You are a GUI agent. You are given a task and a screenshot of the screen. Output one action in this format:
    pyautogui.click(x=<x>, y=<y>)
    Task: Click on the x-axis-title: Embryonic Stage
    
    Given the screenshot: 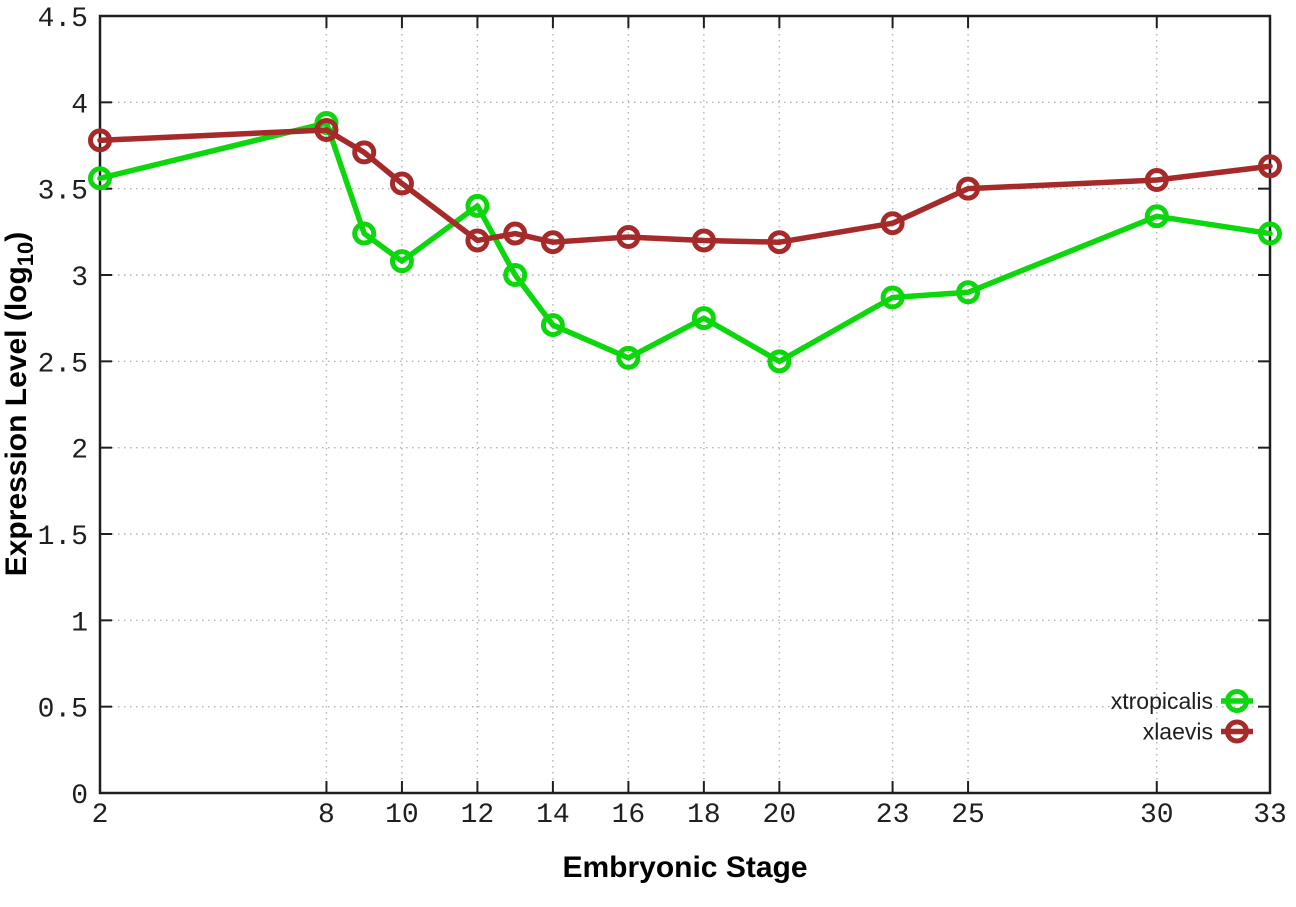 What is the action you would take?
    pyautogui.click(x=684, y=867)
    